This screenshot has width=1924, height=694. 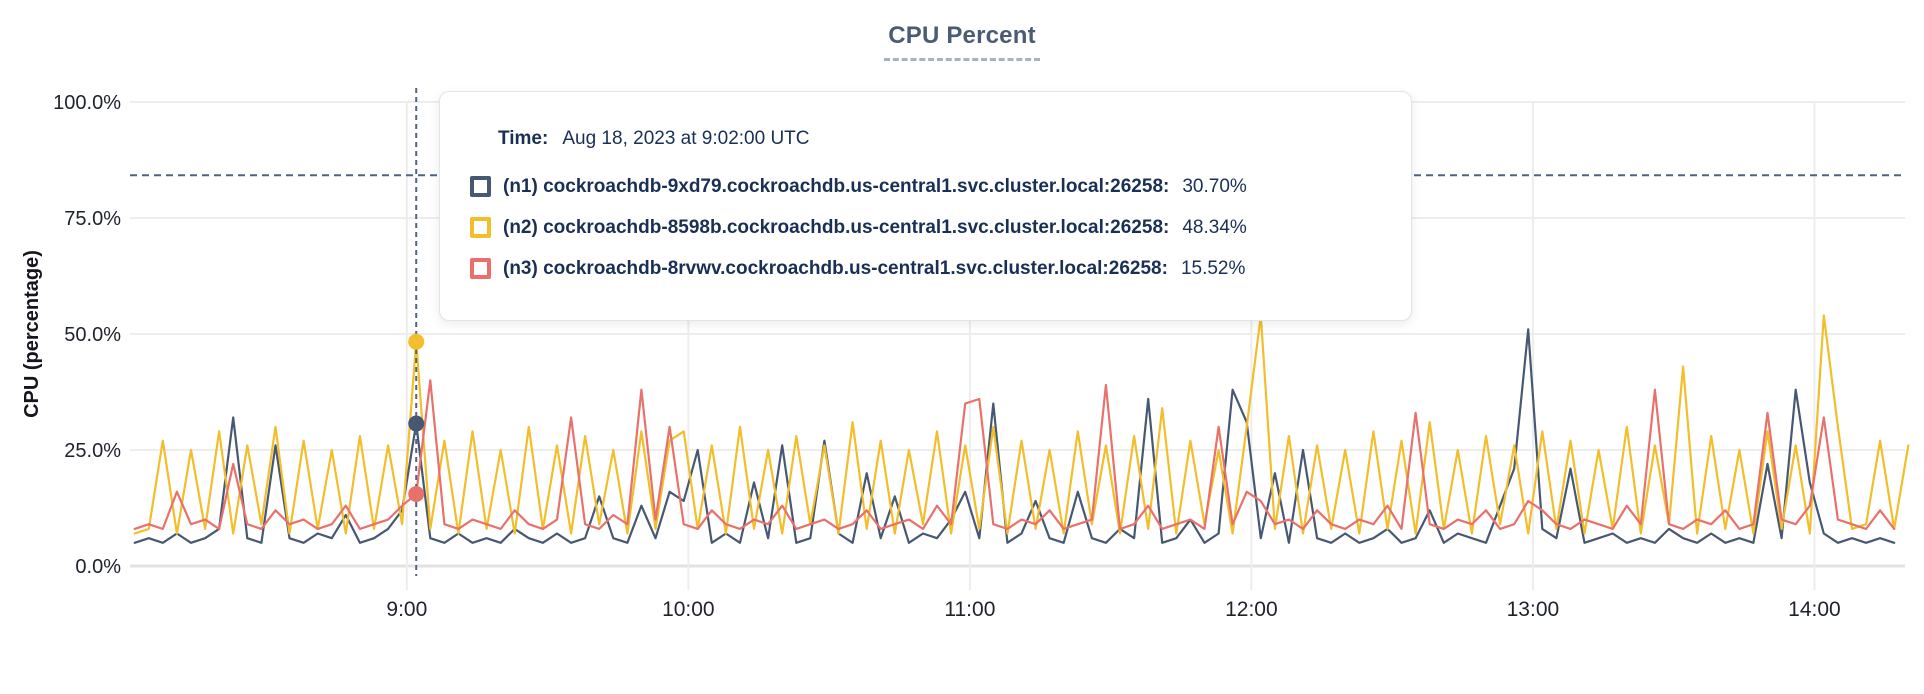 I want to click on svg-text: 0.0%, so click(x=98, y=567).